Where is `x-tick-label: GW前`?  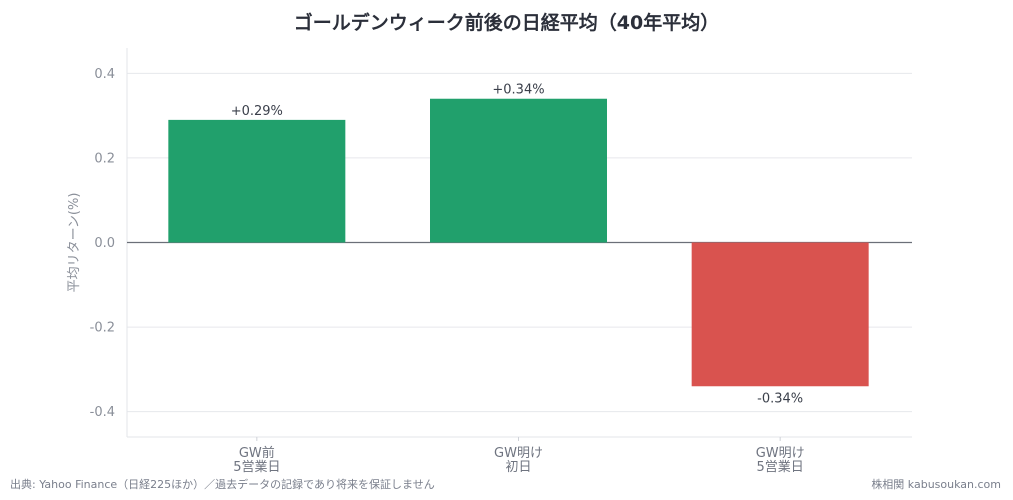
x-tick-label: GW前 is located at coordinates (257, 453).